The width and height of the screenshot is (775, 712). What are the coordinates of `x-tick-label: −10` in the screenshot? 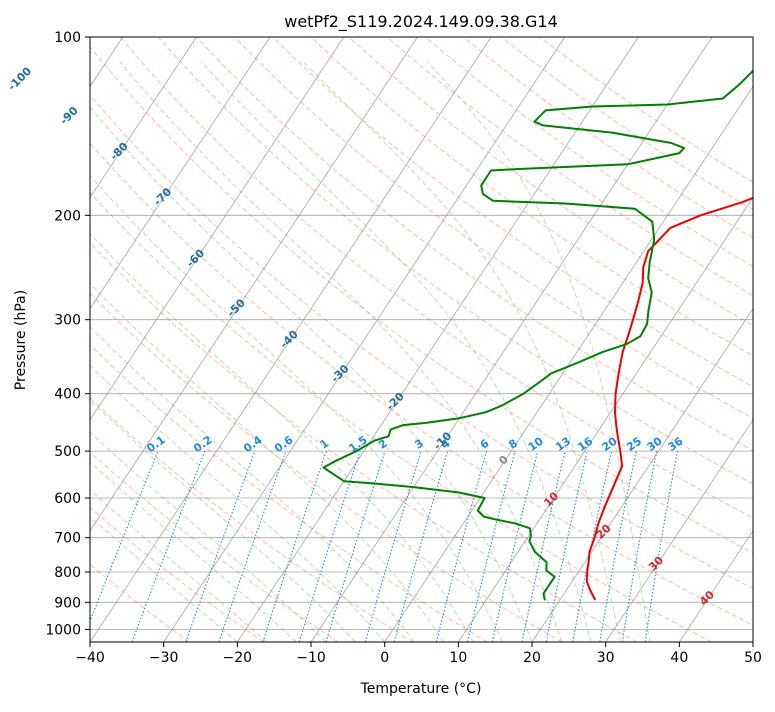 It's located at (311, 658).